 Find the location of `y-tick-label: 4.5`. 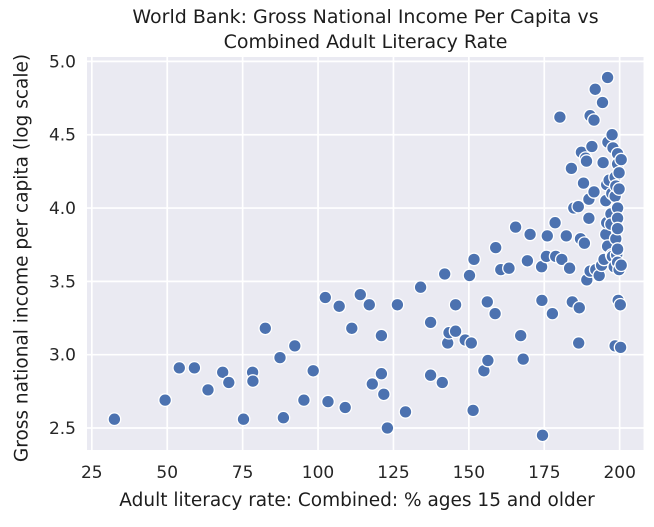

y-tick-label: 4.5 is located at coordinates (62, 136).